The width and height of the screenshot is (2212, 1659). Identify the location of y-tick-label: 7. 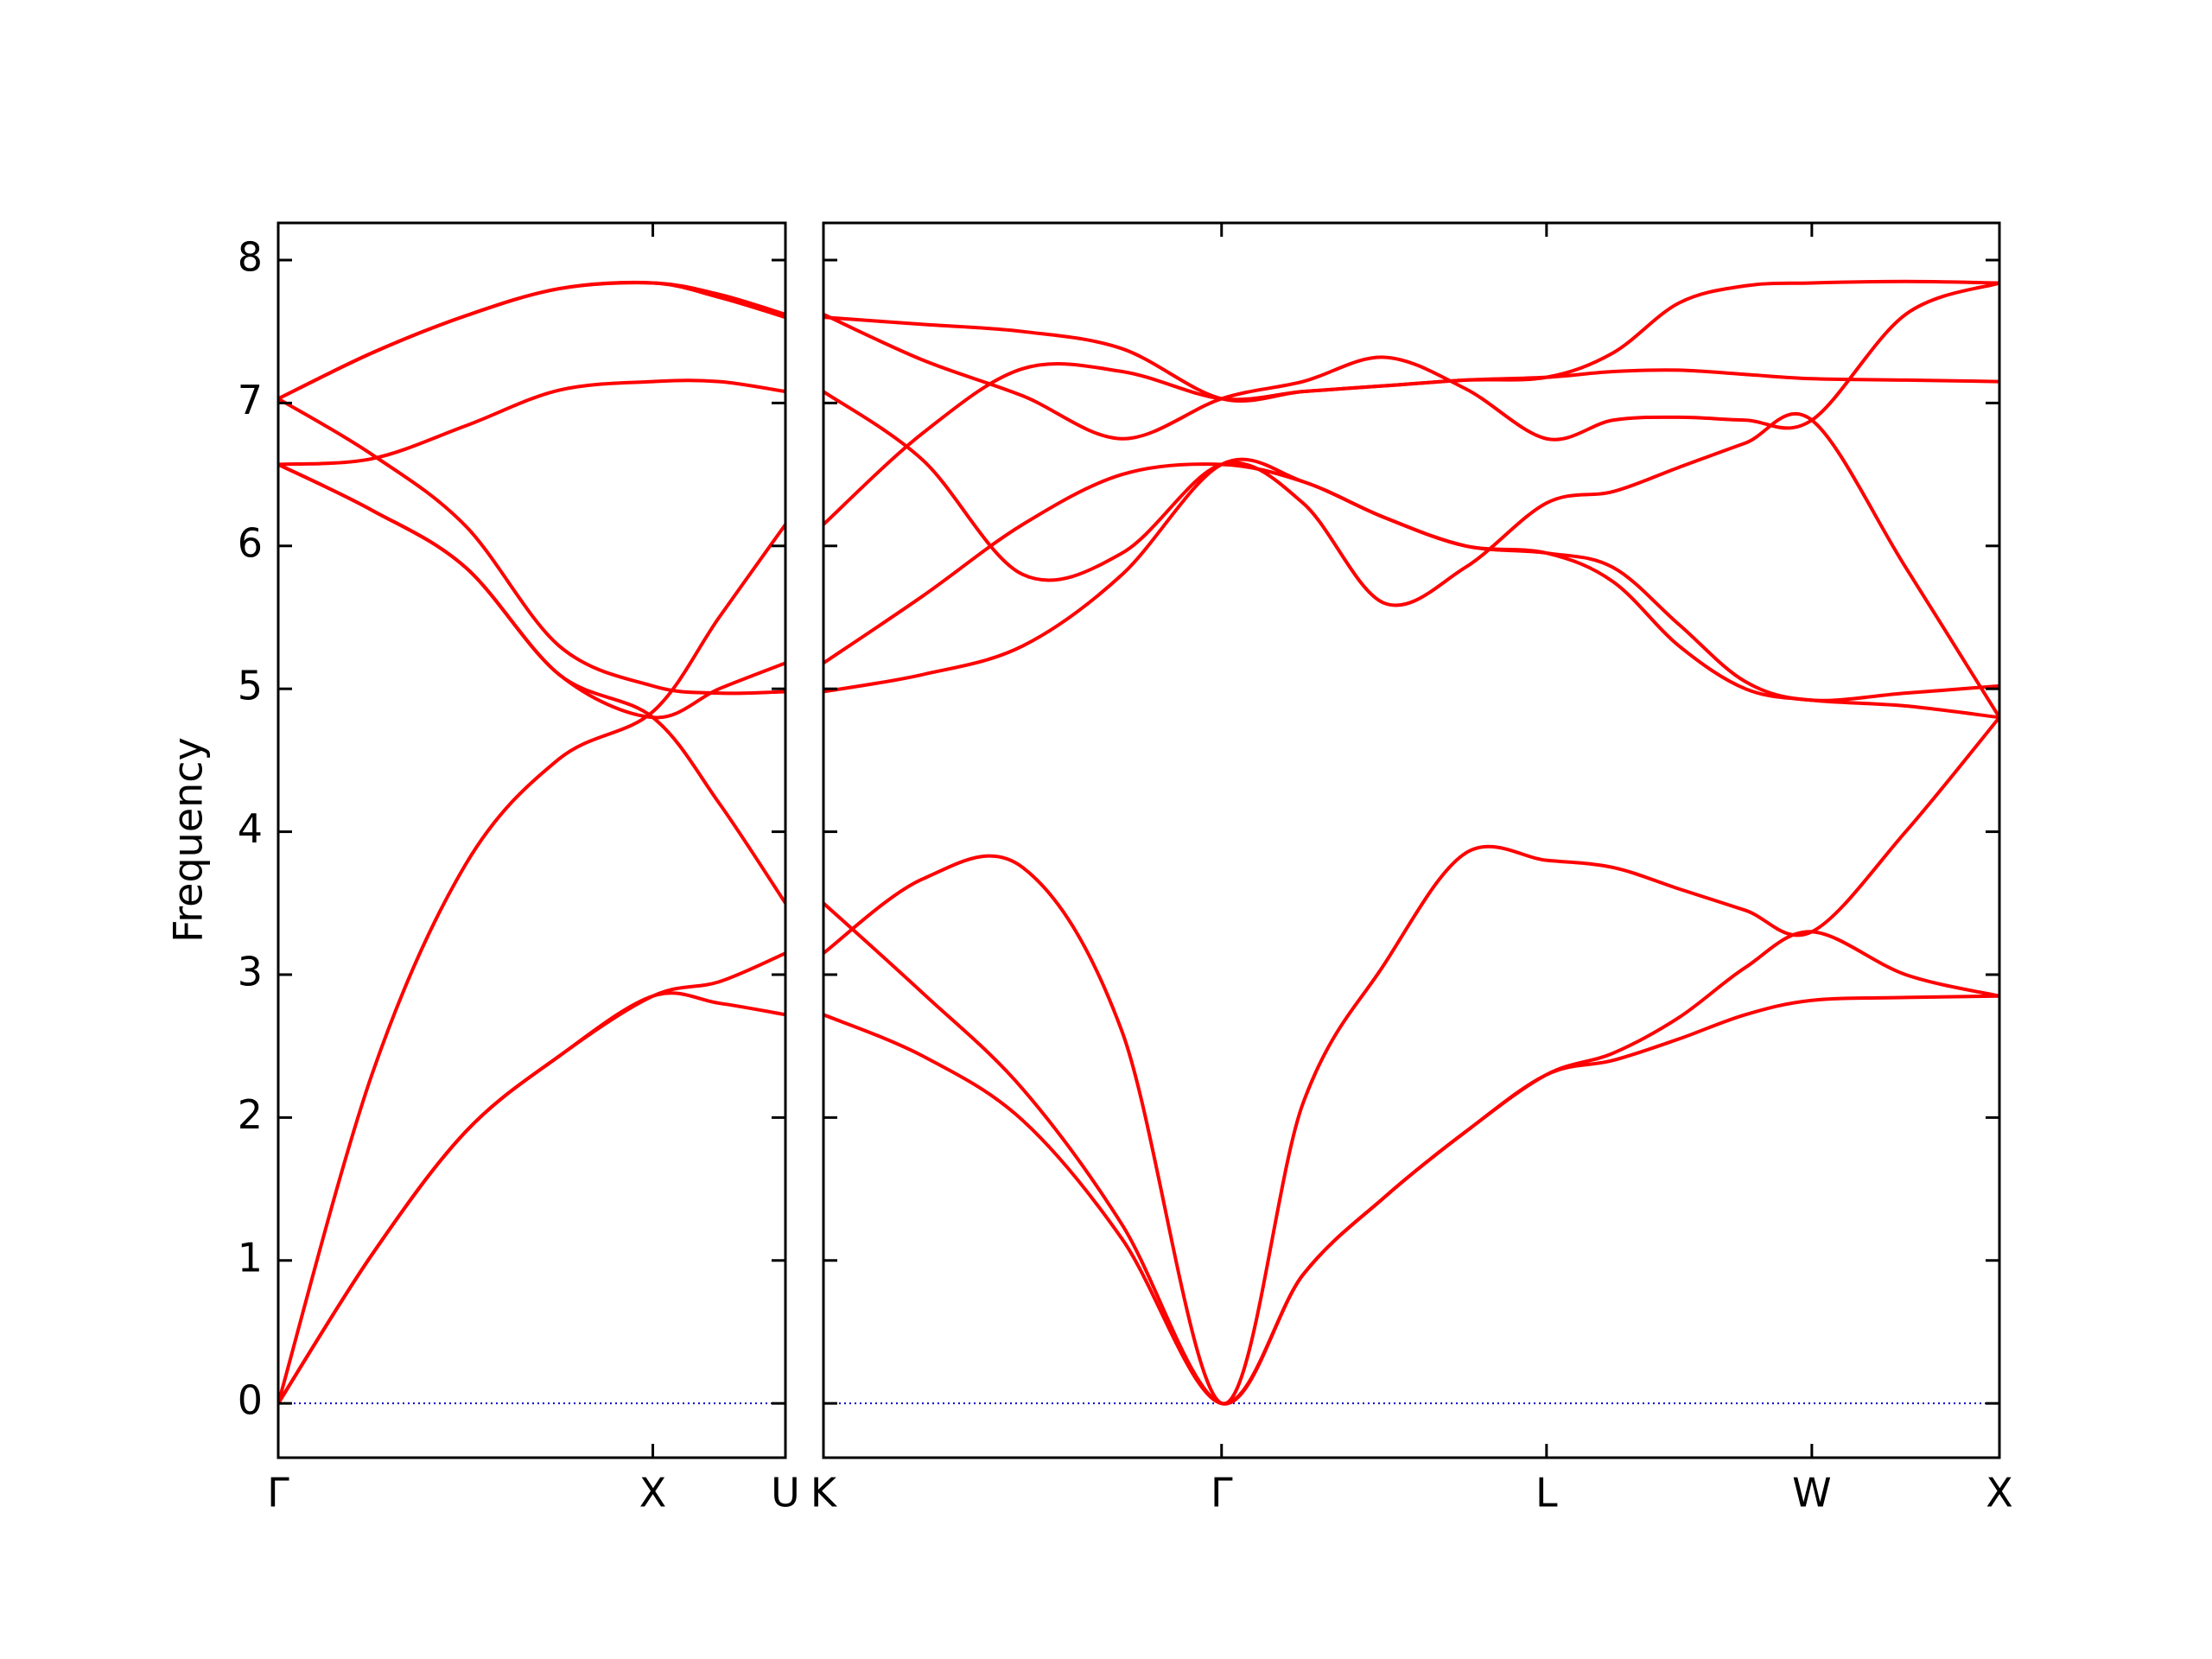
(250, 400).